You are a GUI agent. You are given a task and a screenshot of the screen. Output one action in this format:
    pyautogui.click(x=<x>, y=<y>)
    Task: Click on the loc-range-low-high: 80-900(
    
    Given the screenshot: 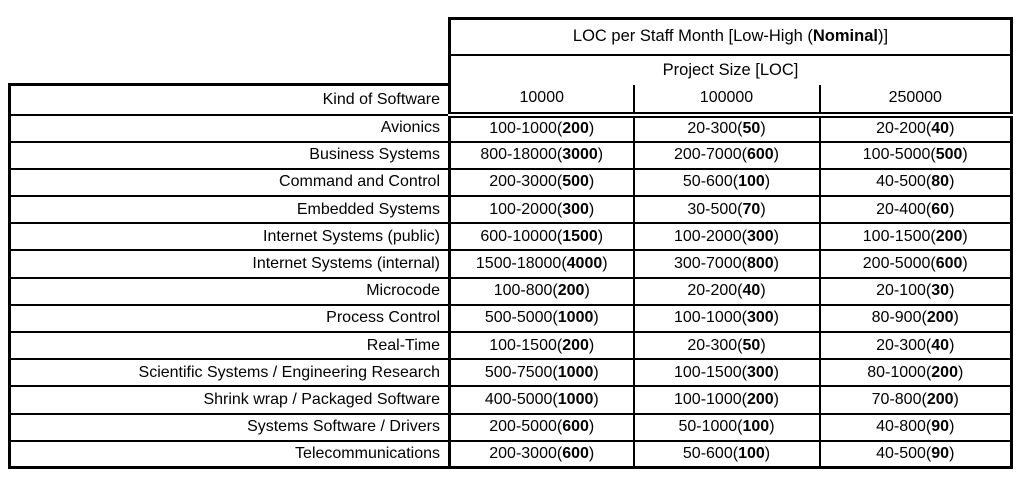 What is the action you would take?
    pyautogui.click(x=899, y=318)
    